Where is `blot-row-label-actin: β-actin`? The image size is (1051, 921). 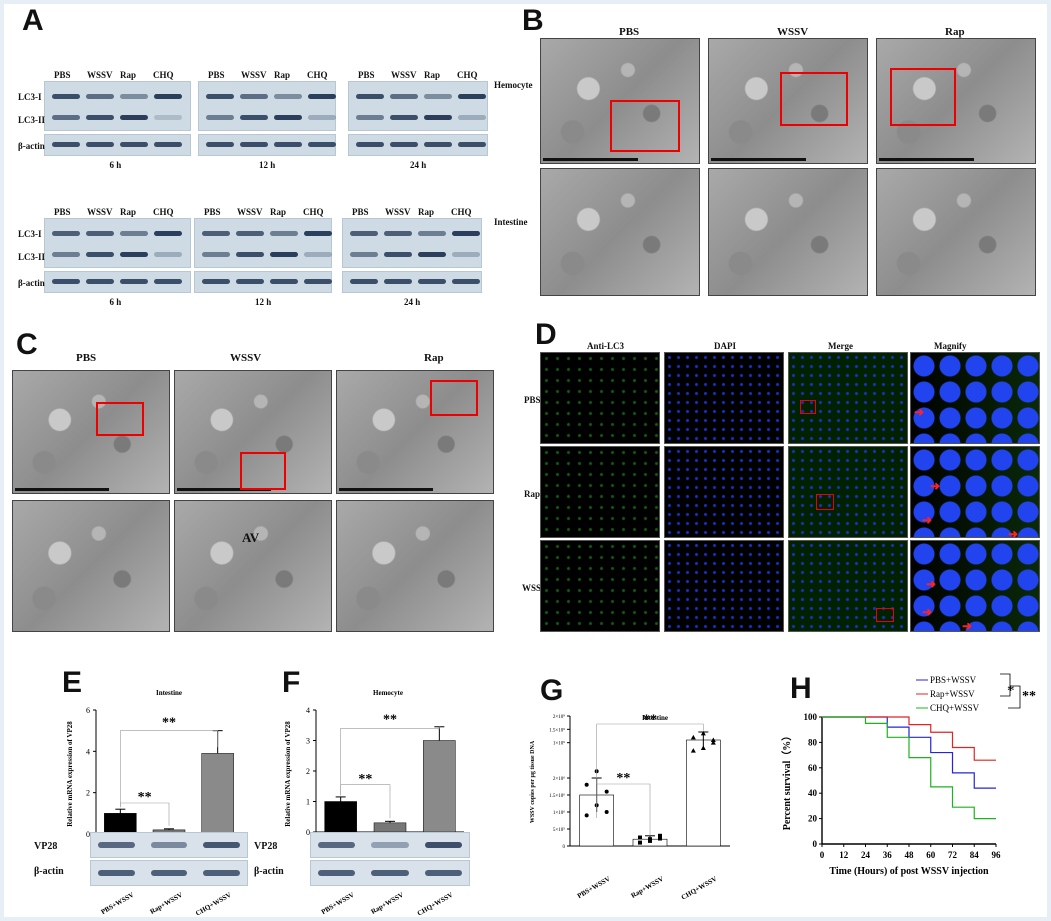
blot-row-label-actin: β-actin is located at coordinates (31, 283).